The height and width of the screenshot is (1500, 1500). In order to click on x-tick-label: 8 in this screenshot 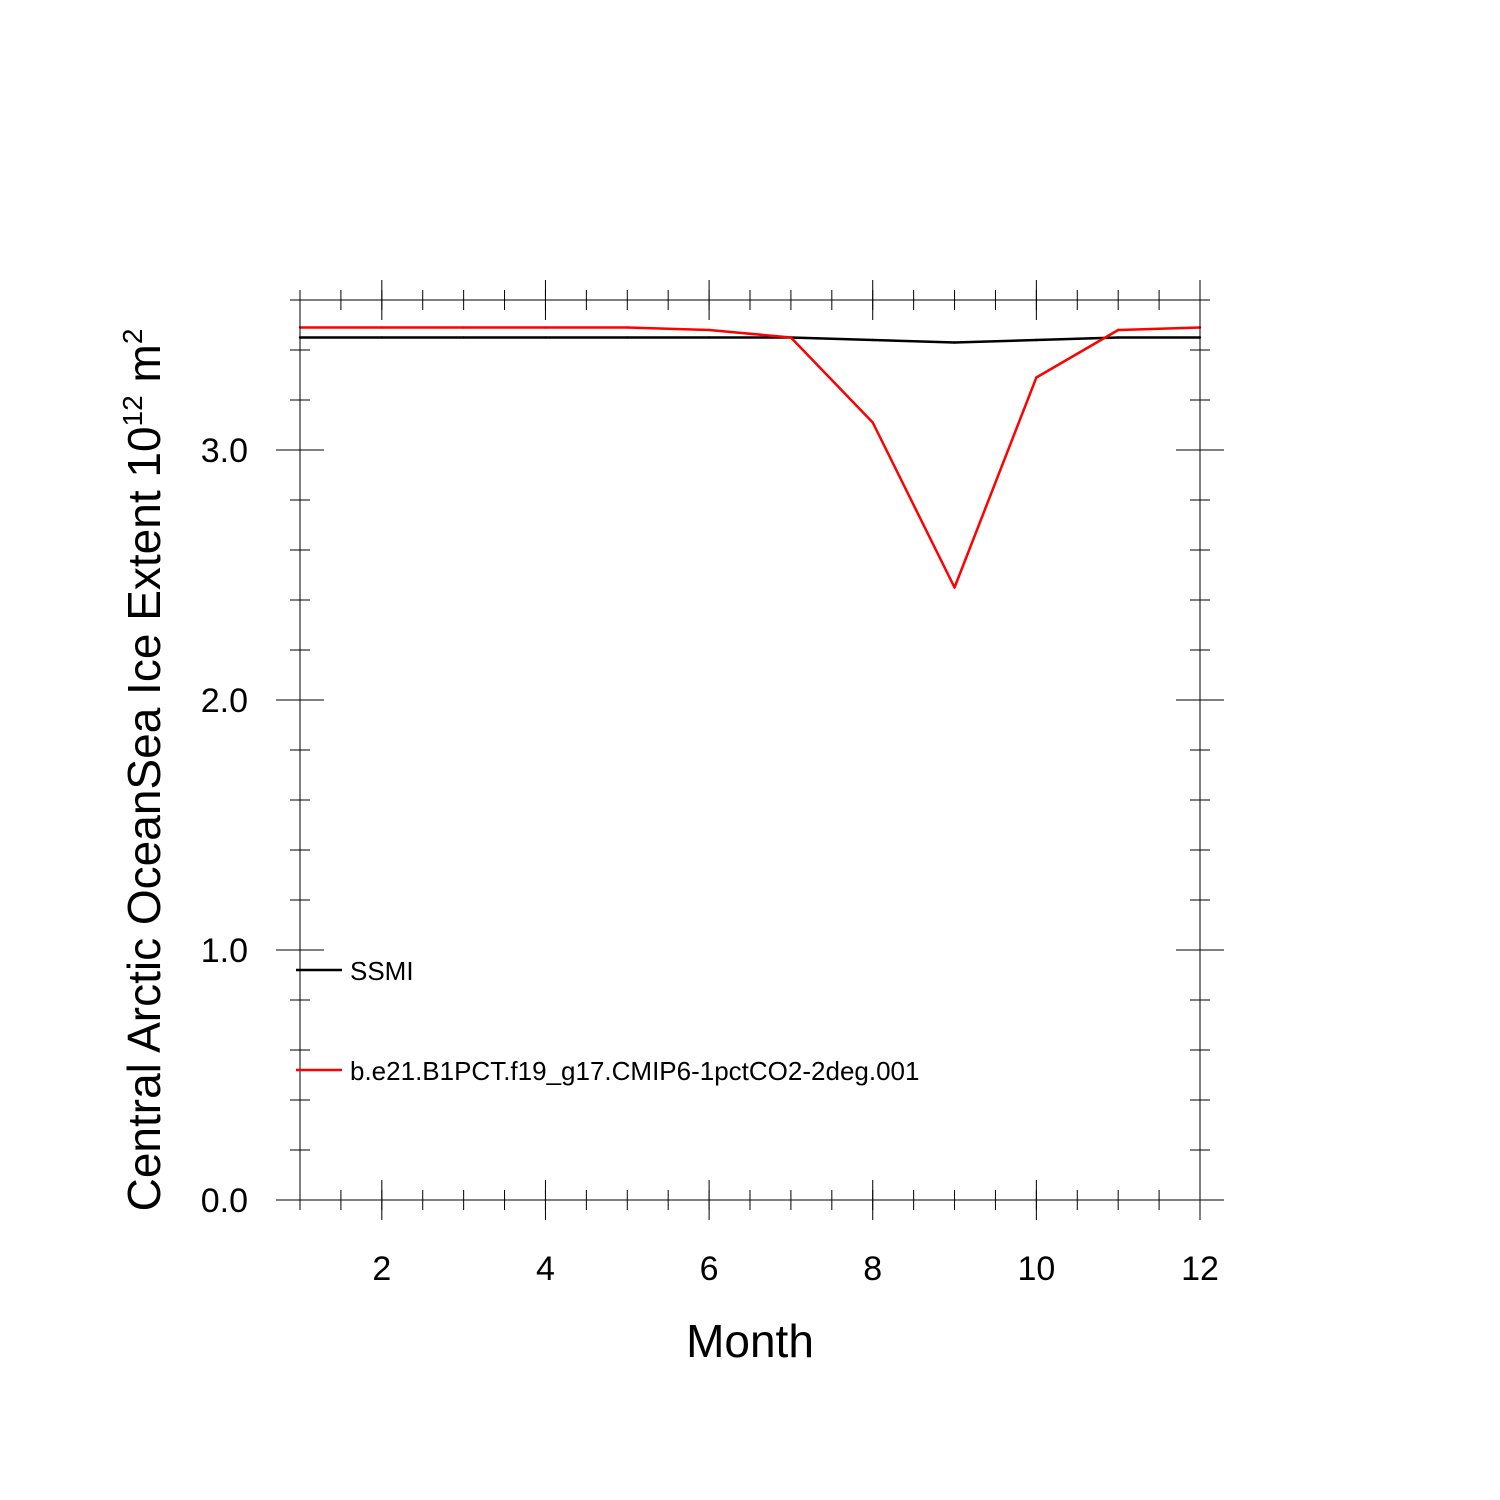, I will do `click(872, 1269)`.